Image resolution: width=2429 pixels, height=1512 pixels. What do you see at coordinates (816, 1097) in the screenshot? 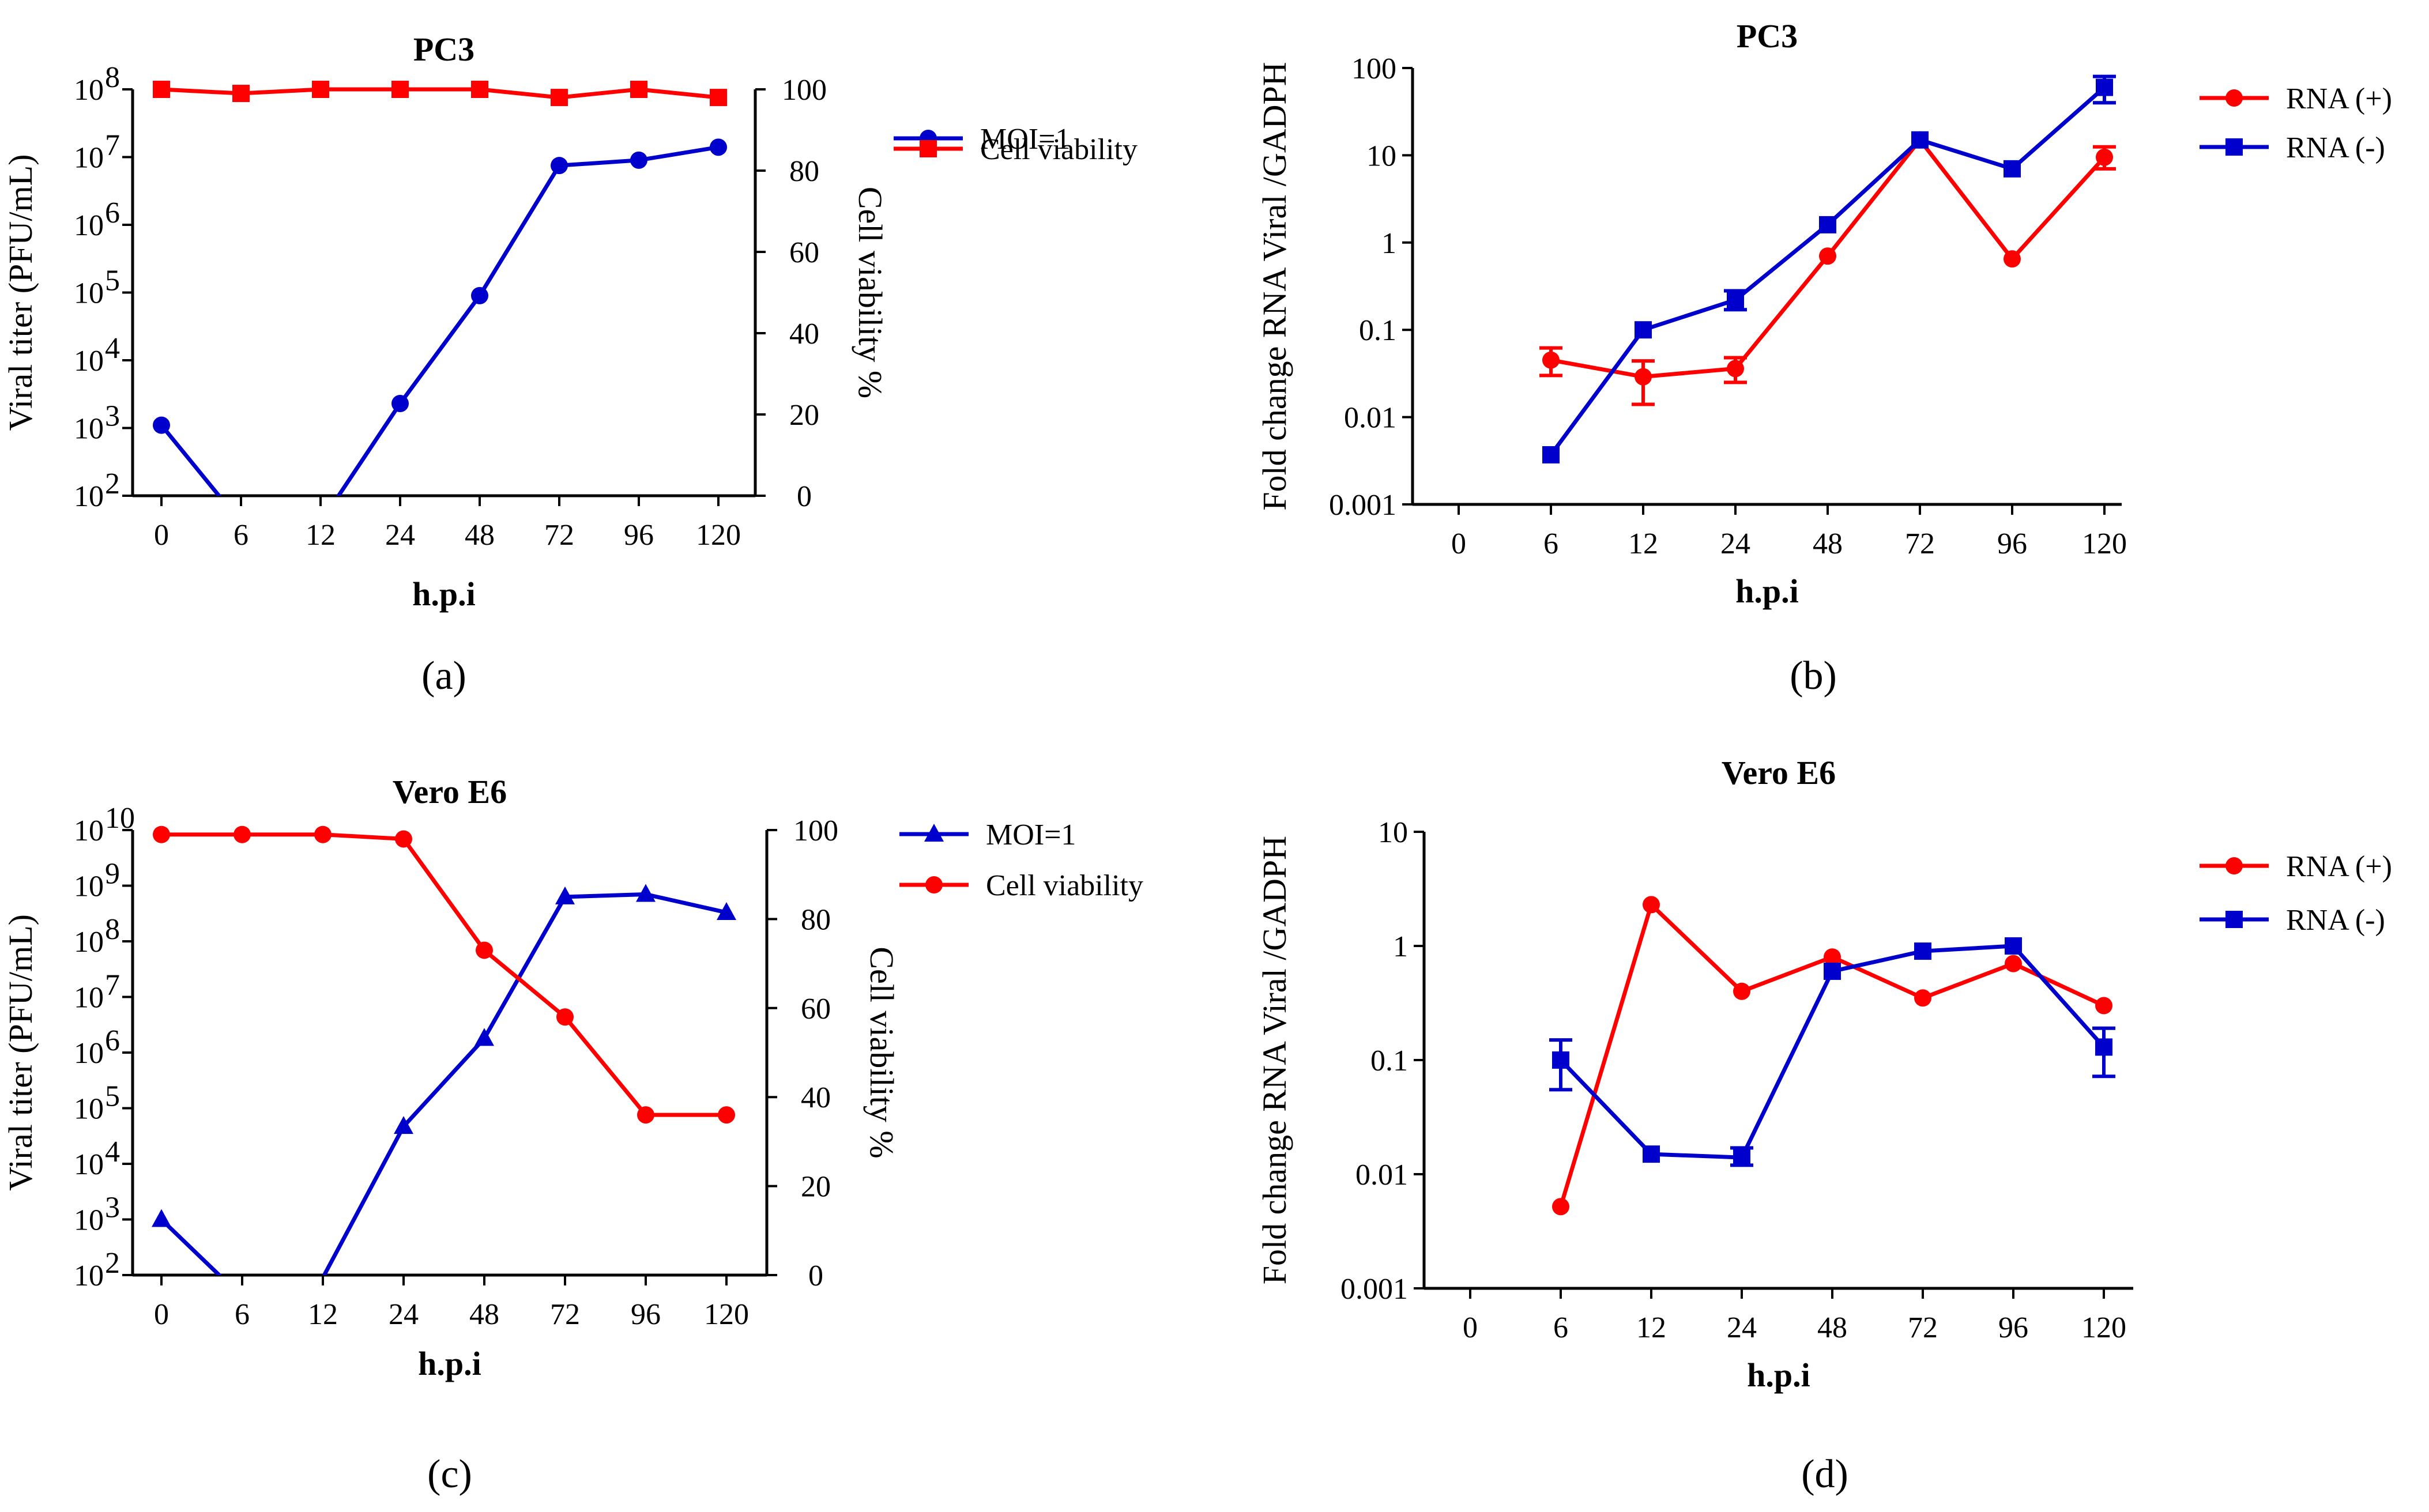
I see `y2-tick-label: 40` at bounding box center [816, 1097].